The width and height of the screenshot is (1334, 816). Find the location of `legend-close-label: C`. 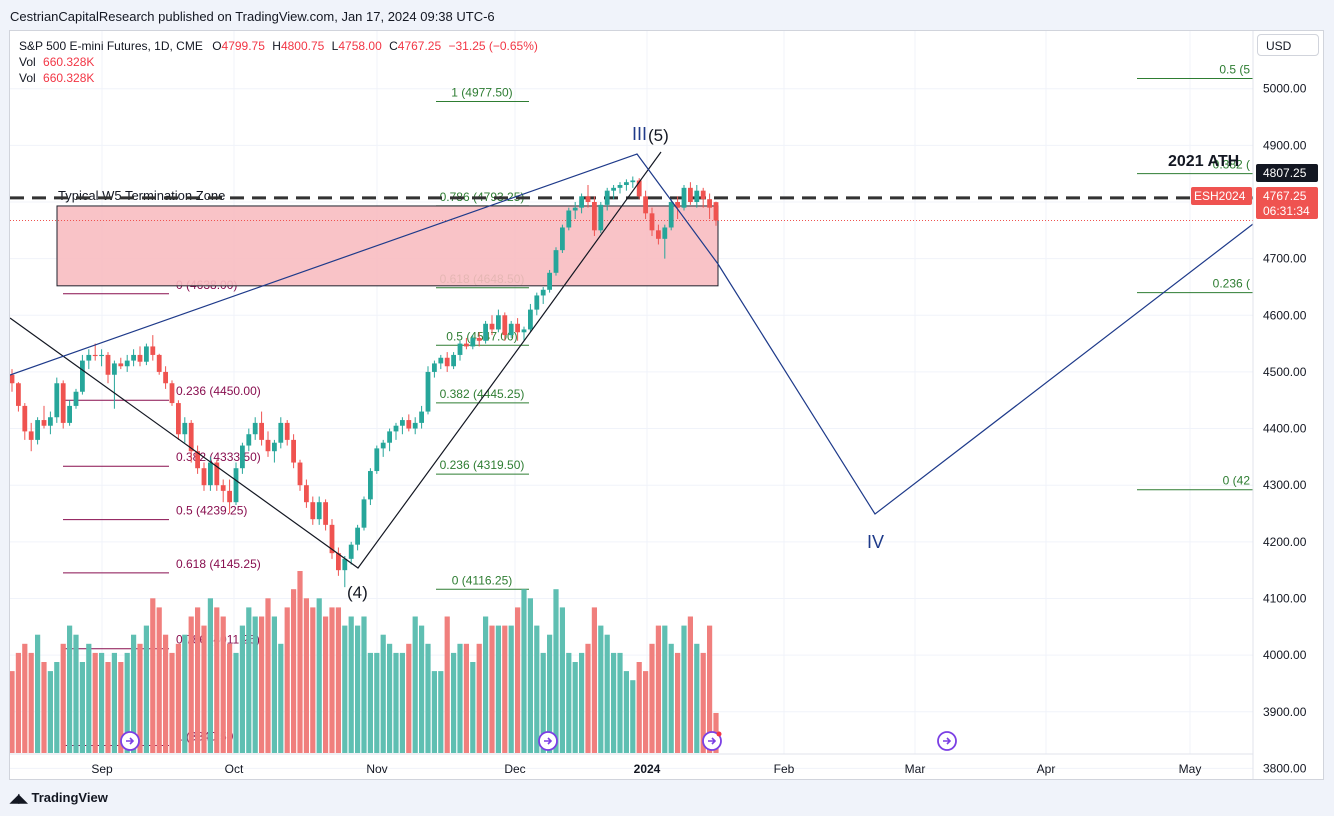

legend-close-label: C is located at coordinates (393, 46).